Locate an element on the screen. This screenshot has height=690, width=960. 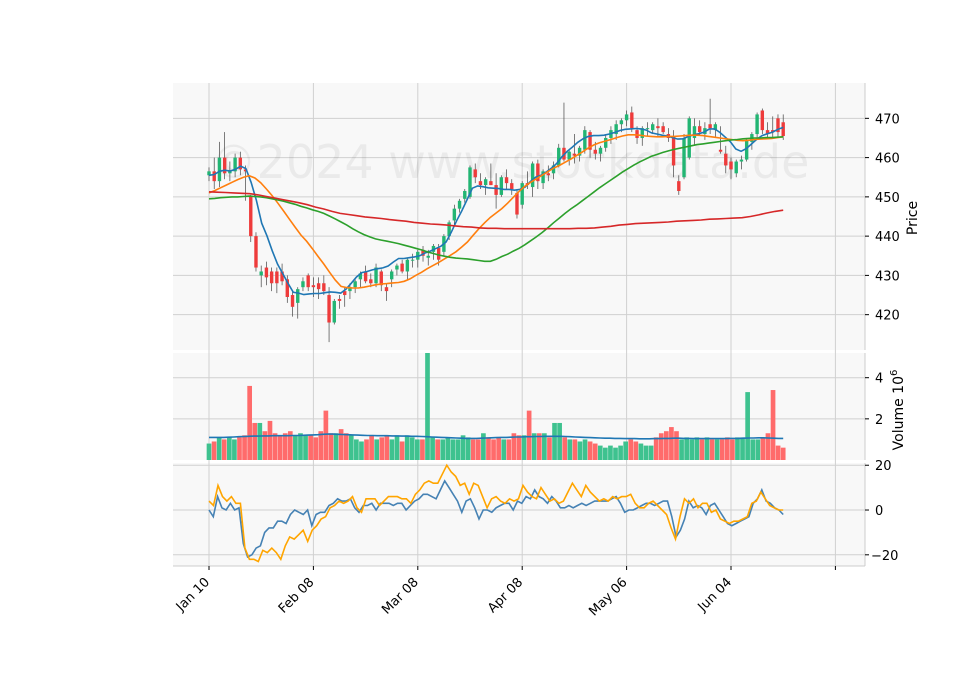
volume-axis-title: Volume 106 is located at coordinates (898, 410).